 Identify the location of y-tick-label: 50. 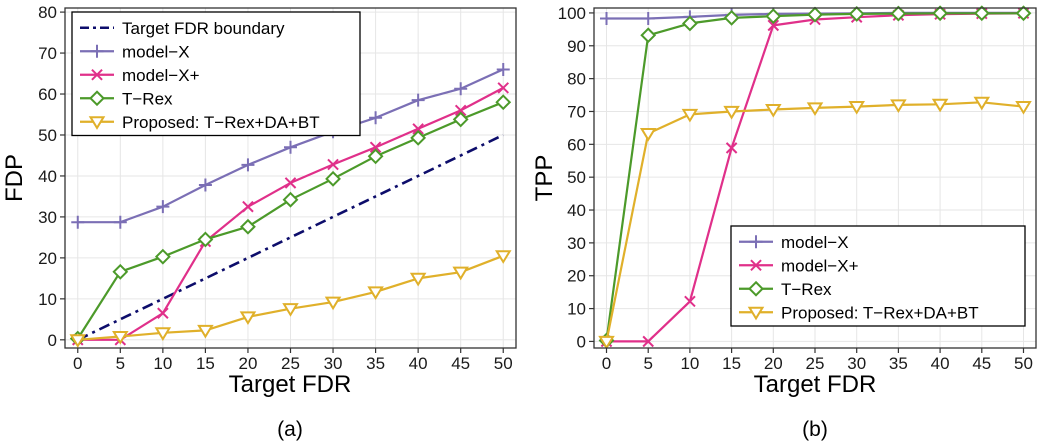
(576, 177).